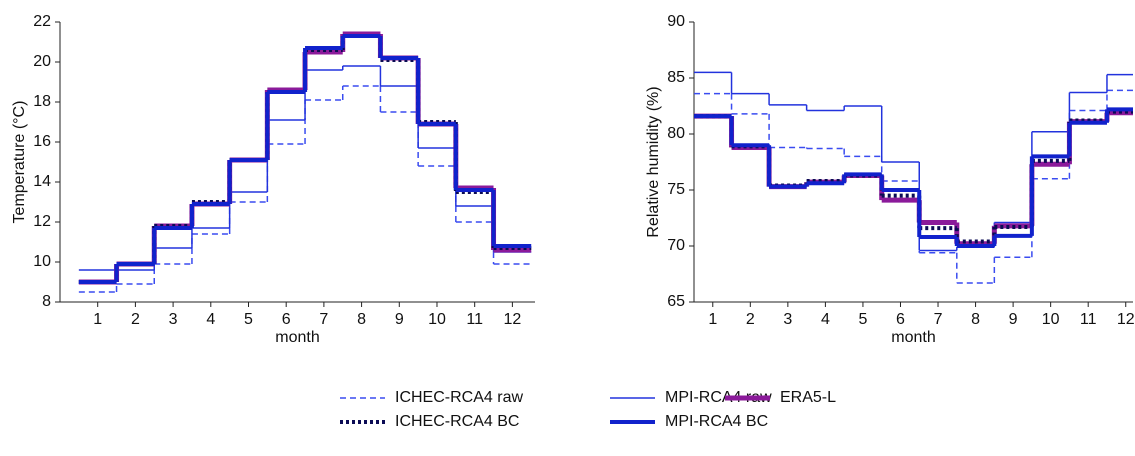 This screenshot has height=456, width=1135. I want to click on legend-label: ICHEC-RCA4 BC, so click(457, 421).